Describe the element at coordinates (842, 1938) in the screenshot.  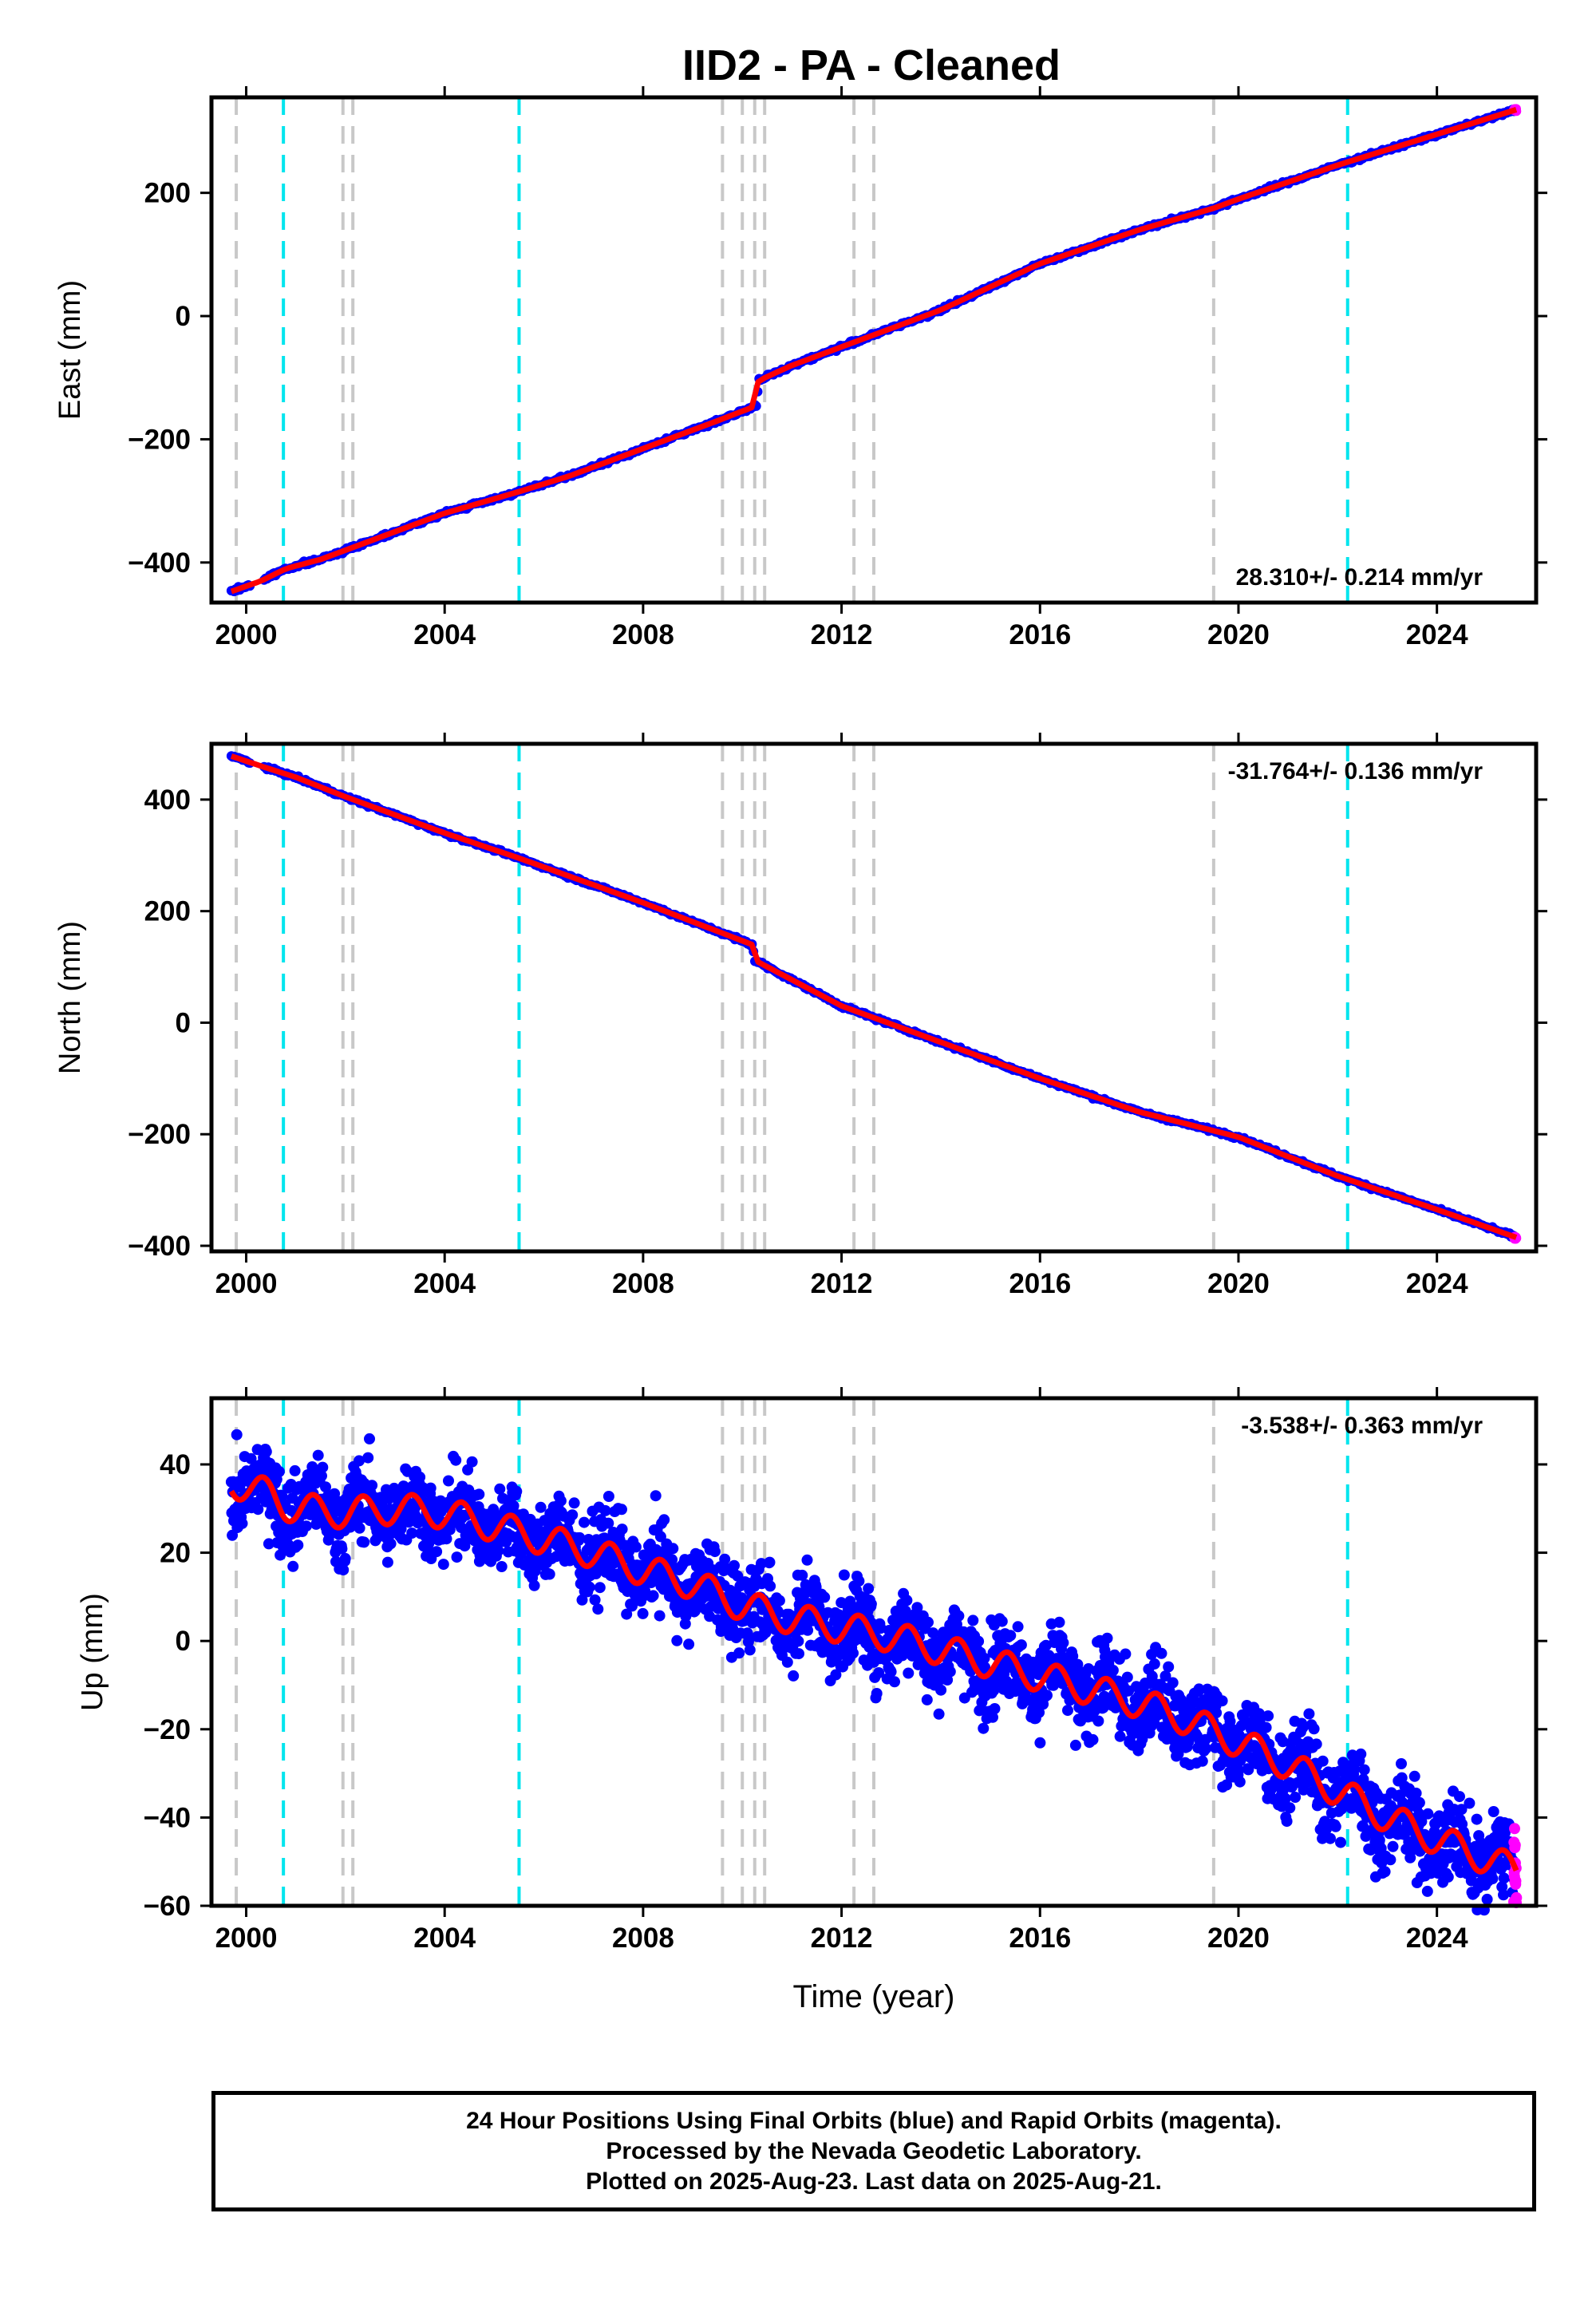
I see `x-tick-label: 2012` at that location.